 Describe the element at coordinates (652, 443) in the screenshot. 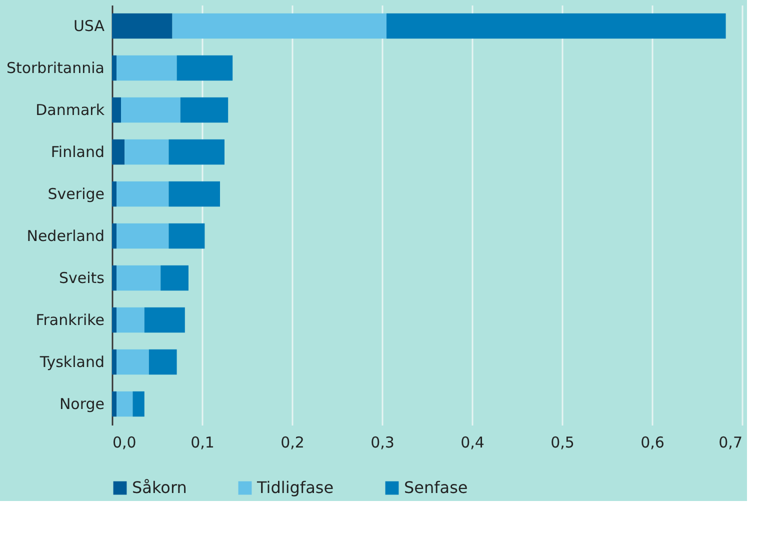

I see `x-tick-label: 0,6` at that location.